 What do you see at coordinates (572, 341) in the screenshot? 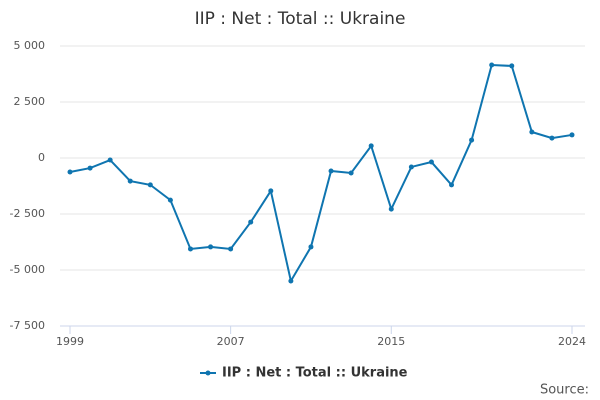
I see `x-tick-label: 2024` at bounding box center [572, 341].